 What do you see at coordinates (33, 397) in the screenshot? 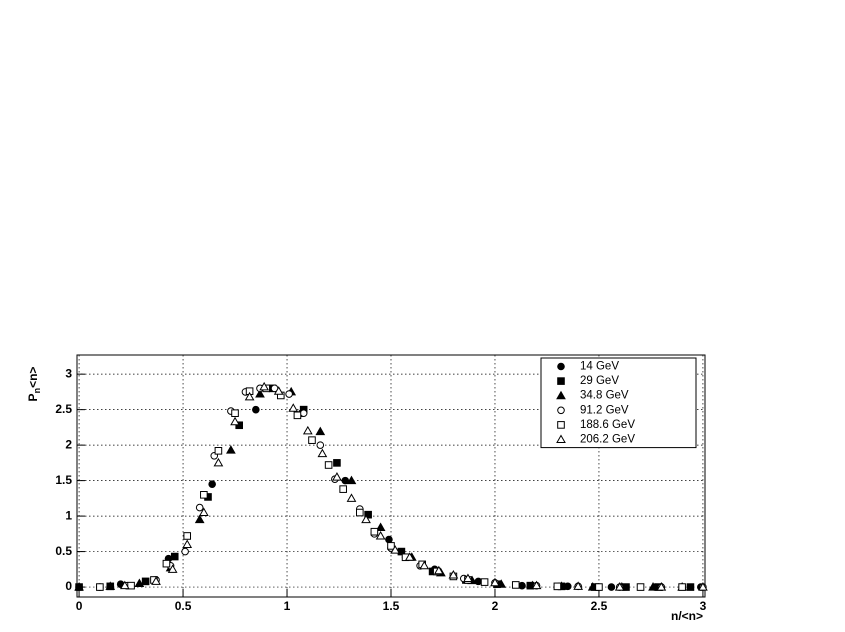
I see `y-label-main: P` at bounding box center [33, 397].